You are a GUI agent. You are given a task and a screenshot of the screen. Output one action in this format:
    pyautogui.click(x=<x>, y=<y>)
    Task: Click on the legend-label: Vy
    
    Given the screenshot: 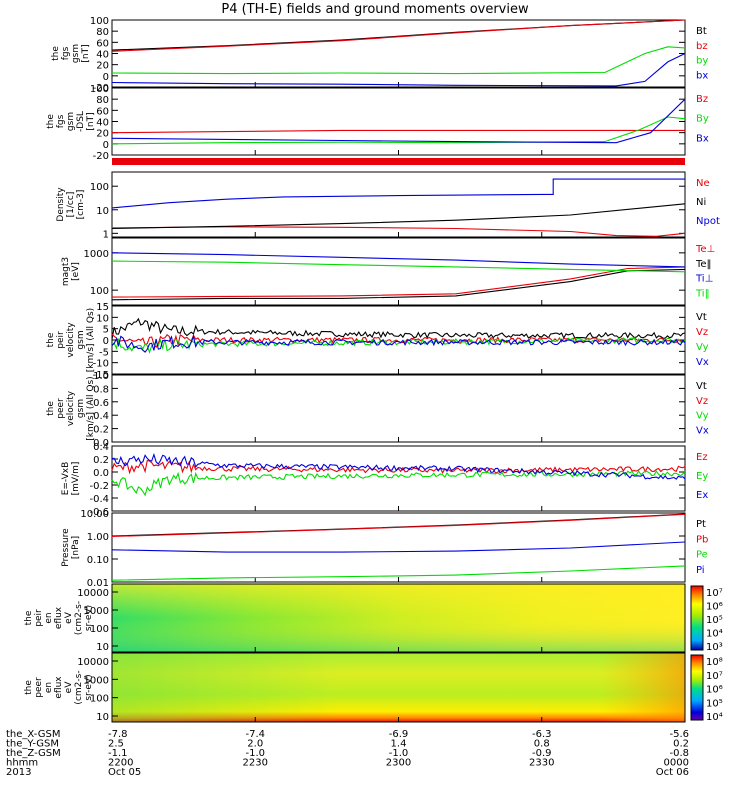 What is the action you would take?
    pyautogui.click(x=702, y=347)
    